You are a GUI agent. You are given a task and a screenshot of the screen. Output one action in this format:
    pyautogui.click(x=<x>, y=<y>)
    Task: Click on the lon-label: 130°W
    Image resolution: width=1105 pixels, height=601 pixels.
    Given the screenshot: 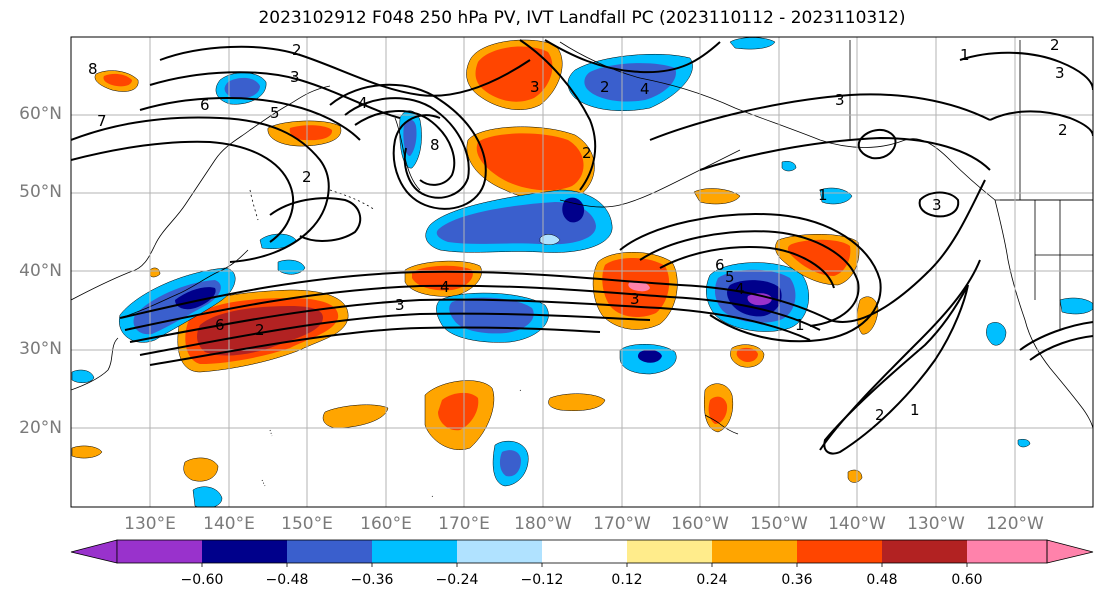 What is the action you would take?
    pyautogui.click(x=936, y=524)
    